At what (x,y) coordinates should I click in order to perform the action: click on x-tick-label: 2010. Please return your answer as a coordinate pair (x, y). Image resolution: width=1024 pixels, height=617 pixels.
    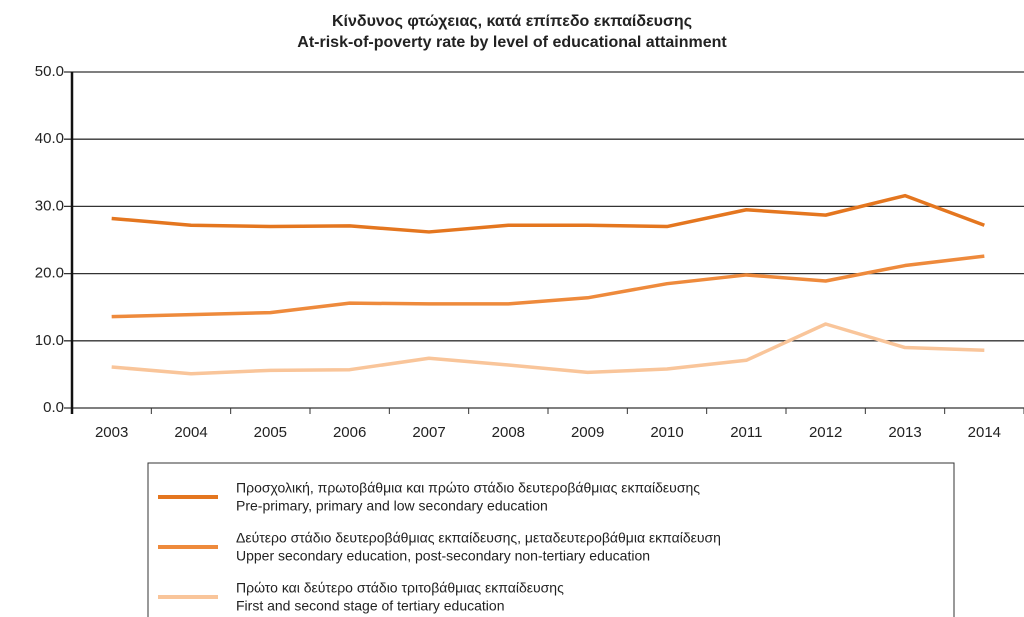
    Looking at the image, I should click on (666, 432).